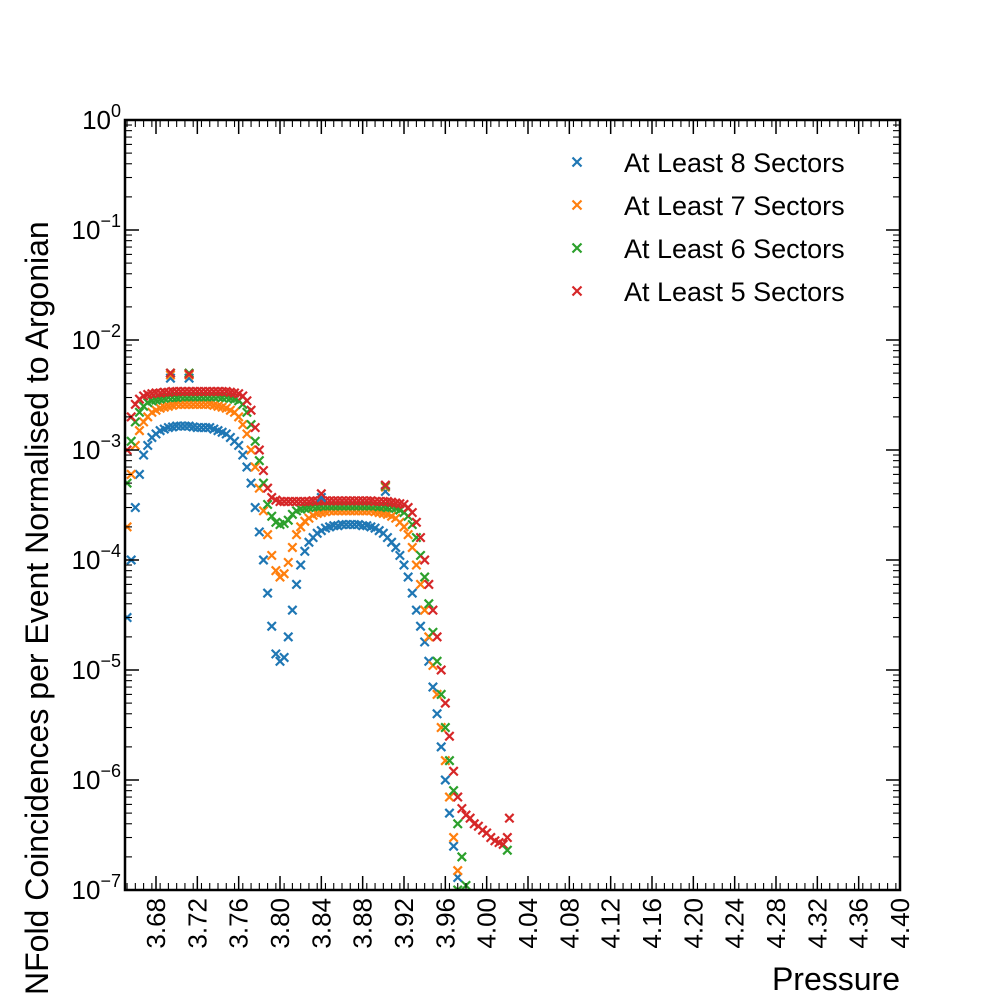 This screenshot has width=1000, height=1005. What do you see at coordinates (96, 888) in the screenshot?
I see `y-tick-label: 10⁻⁷` at bounding box center [96, 888].